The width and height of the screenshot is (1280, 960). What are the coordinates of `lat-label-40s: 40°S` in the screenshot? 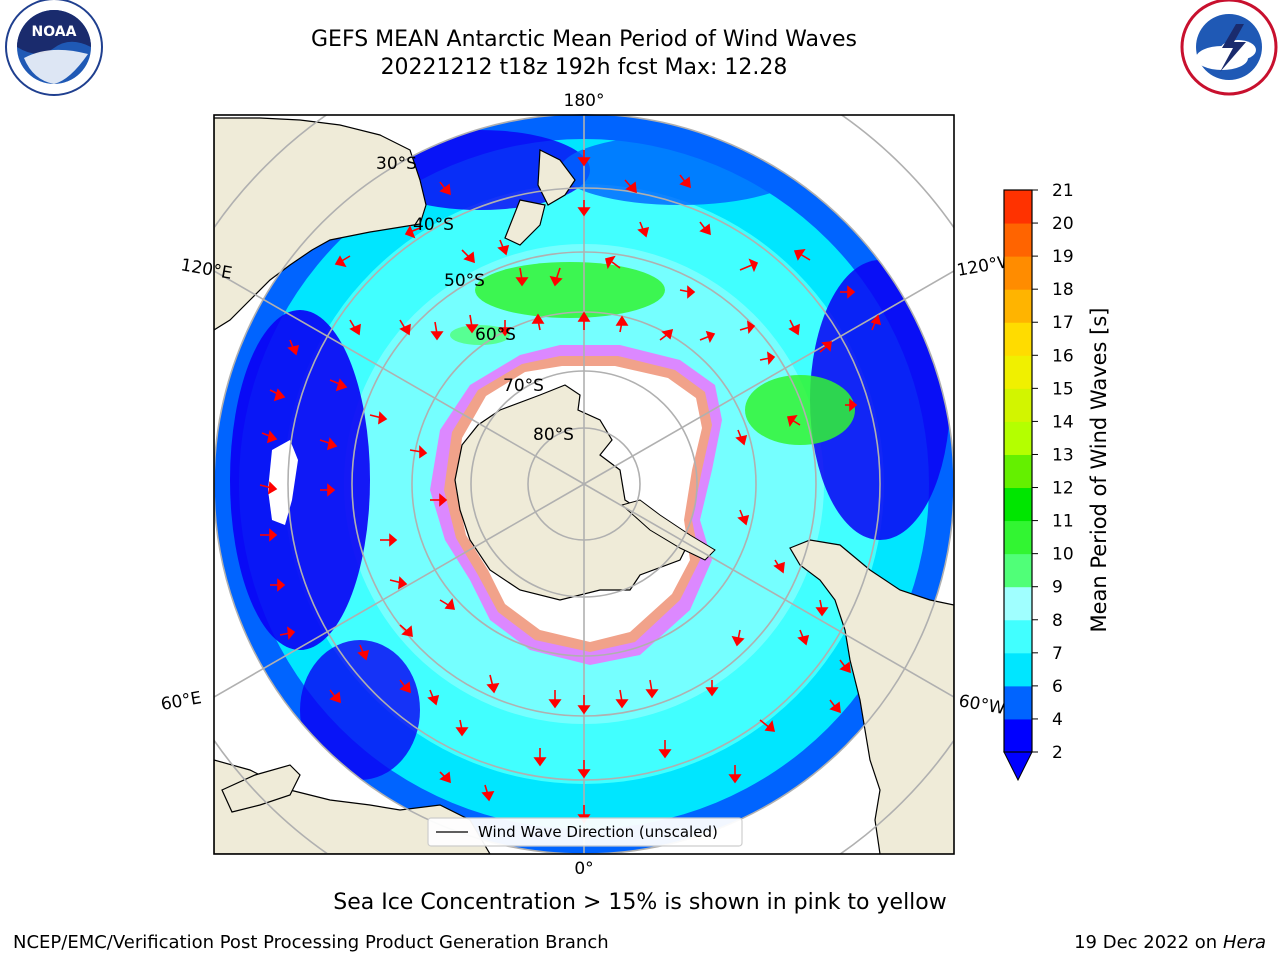 It's located at (433, 225).